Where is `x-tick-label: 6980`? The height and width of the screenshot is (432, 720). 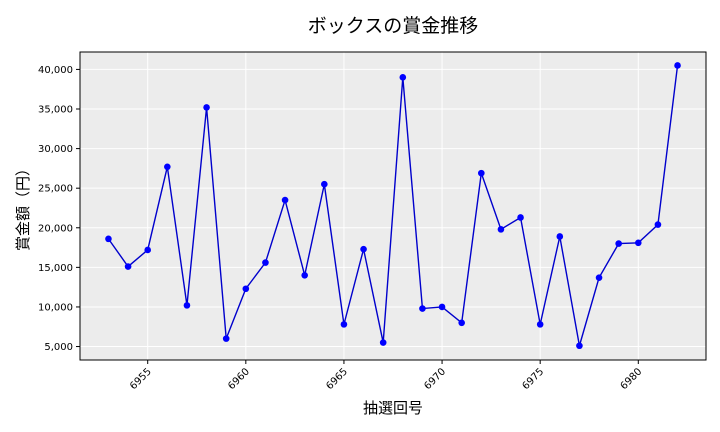
x-tick-label: 6980 is located at coordinates (632, 379).